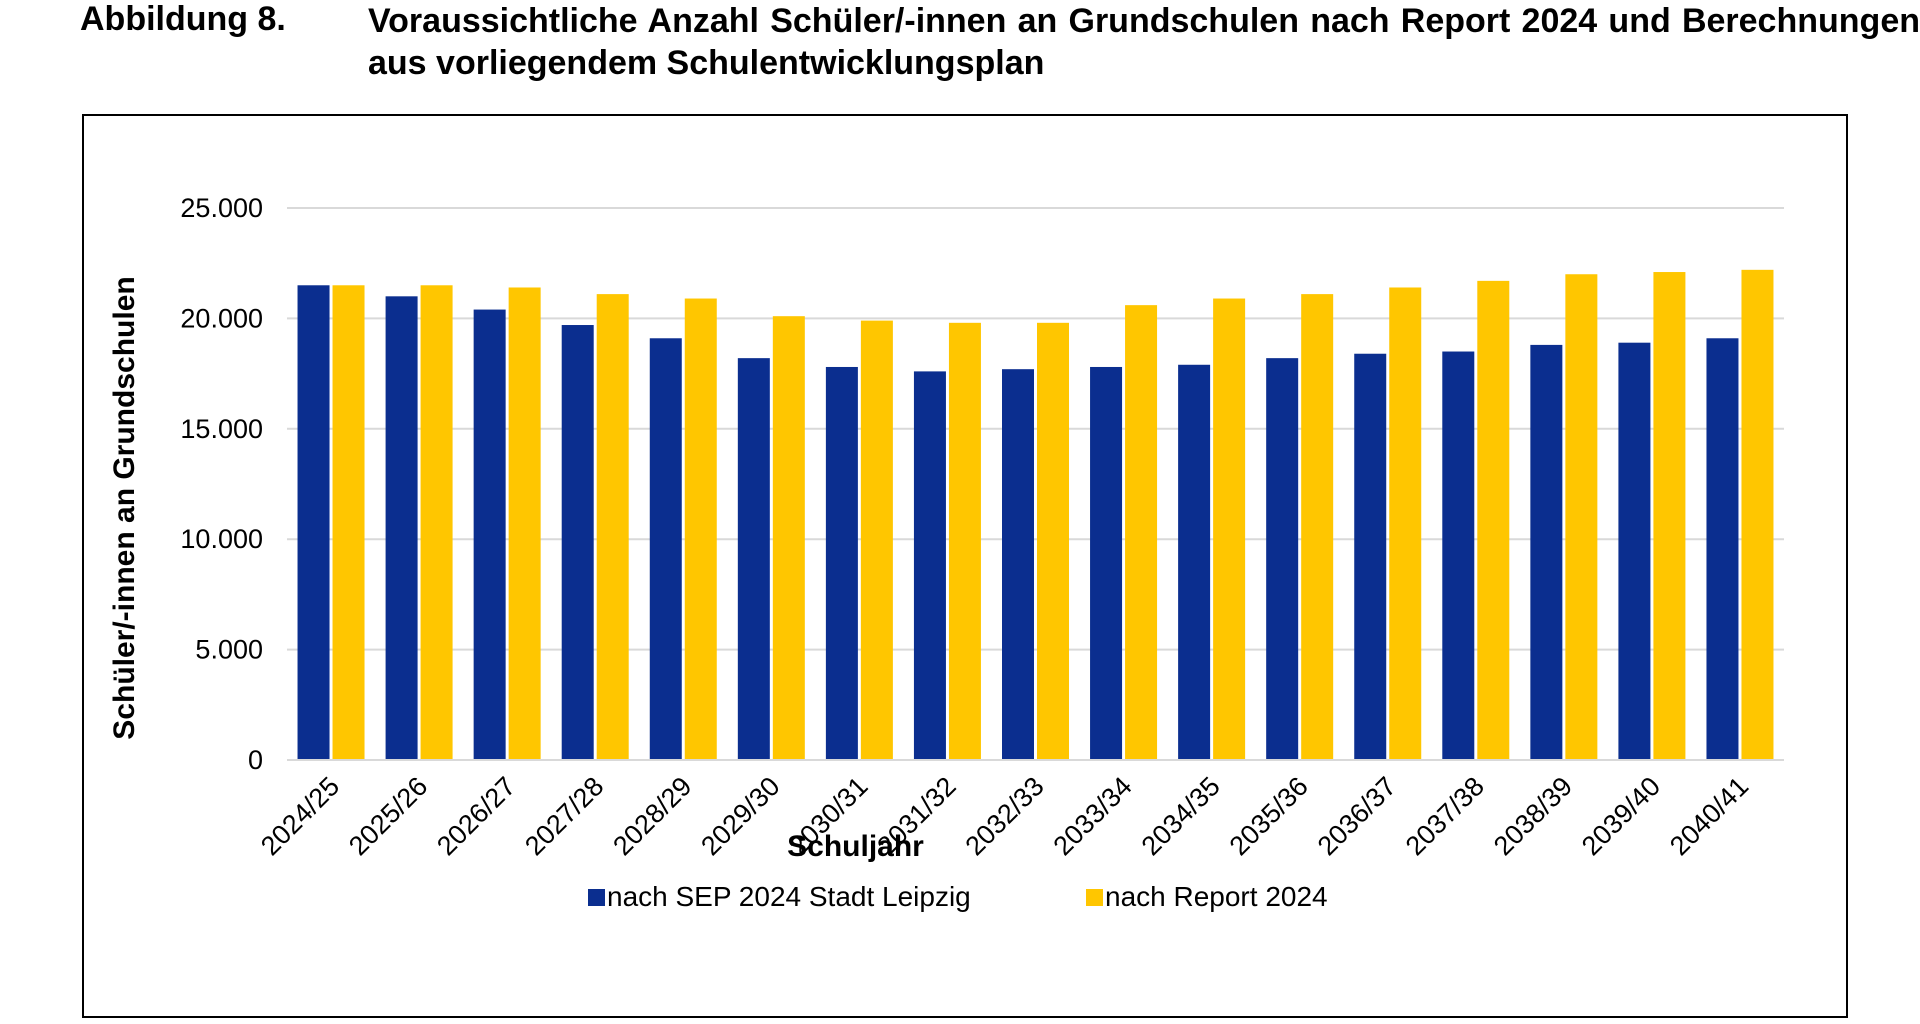  What do you see at coordinates (1005, 816) in the screenshot?
I see `x-tick-label: 2032/33` at bounding box center [1005, 816].